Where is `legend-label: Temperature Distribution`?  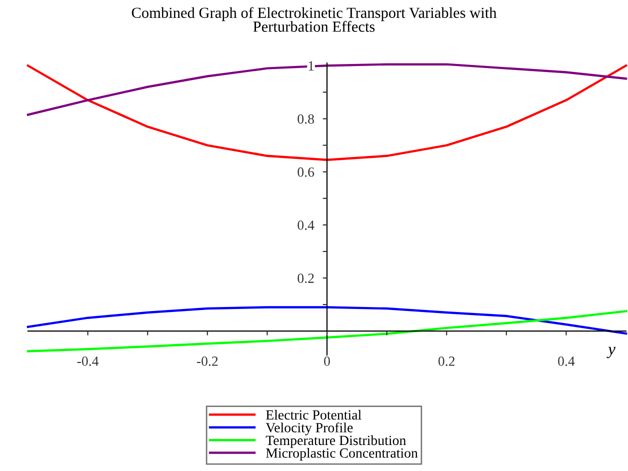
legend-label: Temperature Distribution is located at coordinates (336, 441).